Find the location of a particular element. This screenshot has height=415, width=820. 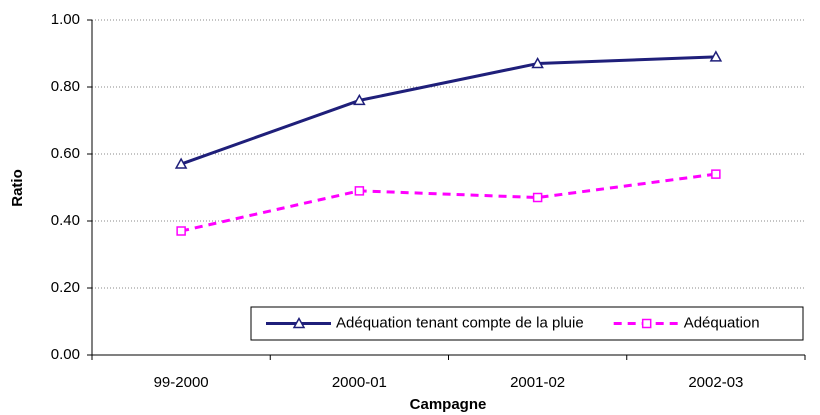

y-tick-label: 0.00 is located at coordinates (65, 354).